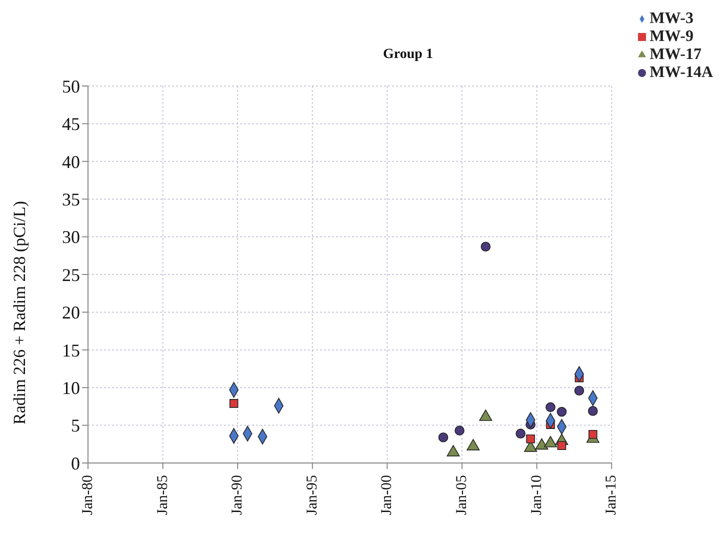  What do you see at coordinates (238, 495) in the screenshot?
I see `x-tick-label: Jan-90` at bounding box center [238, 495].